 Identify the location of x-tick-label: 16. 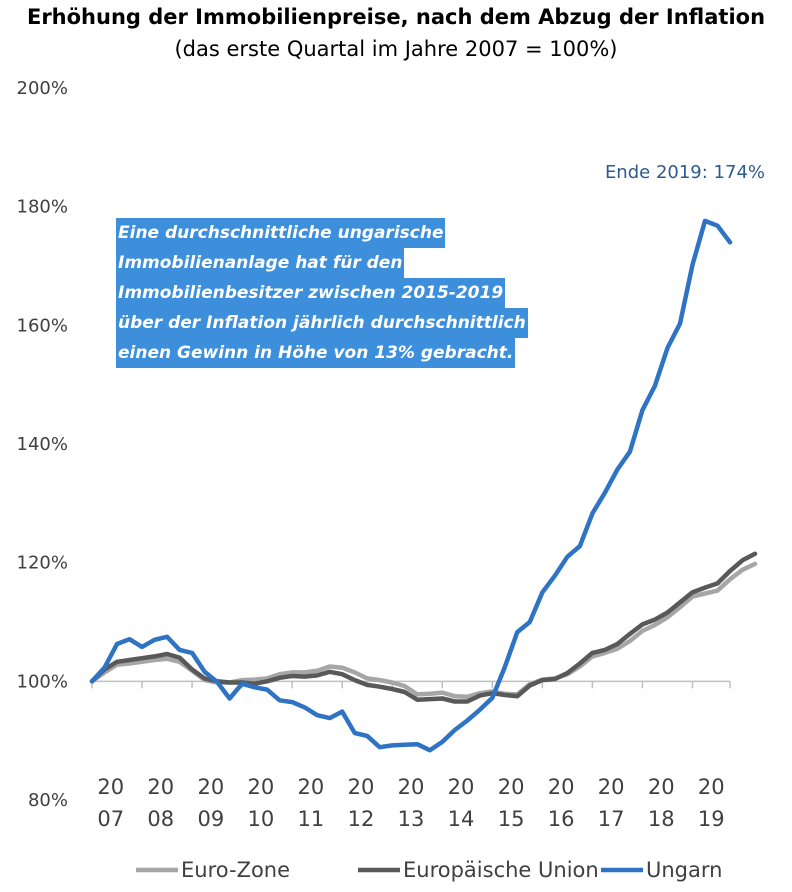
(561, 819).